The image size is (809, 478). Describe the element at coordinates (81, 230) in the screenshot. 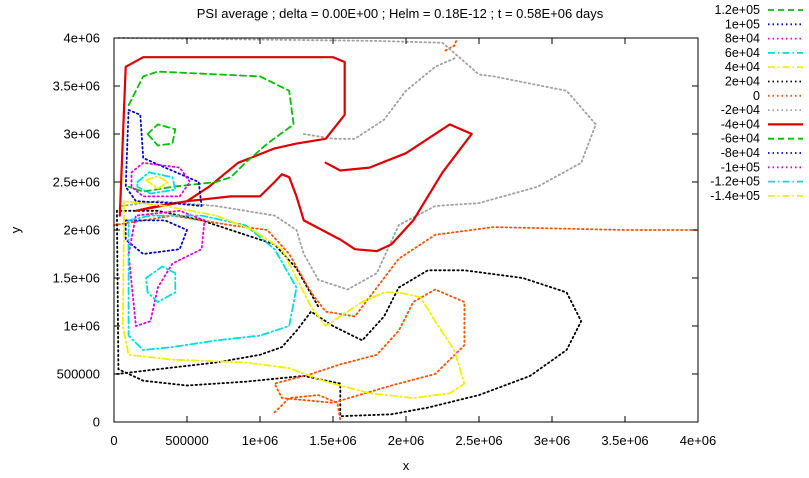

I see `y-tick-label: 2e+06` at that location.